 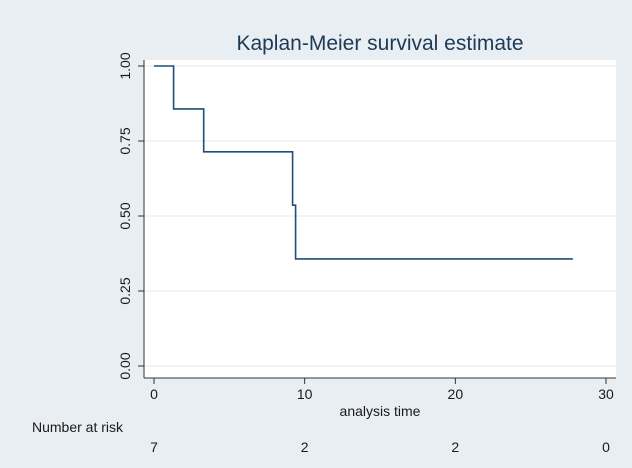 I want to click on y-tick-label: 0.25, so click(x=125, y=290).